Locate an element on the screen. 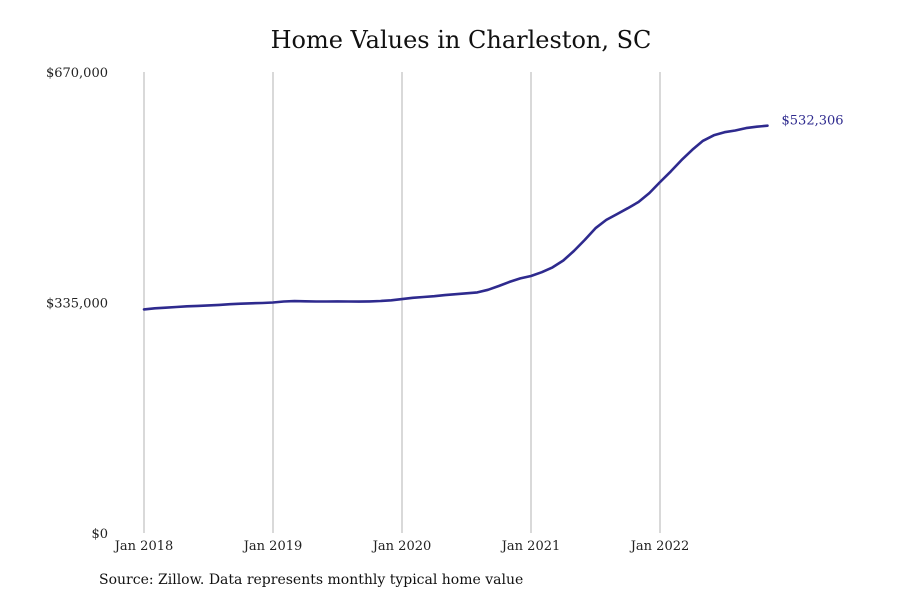 The width and height of the screenshot is (900, 600). x-axis-ticks: Jan 2018 Jan 2019 Jan 2020 Jan 2021 Jan 2022 is located at coordinates (401, 546).